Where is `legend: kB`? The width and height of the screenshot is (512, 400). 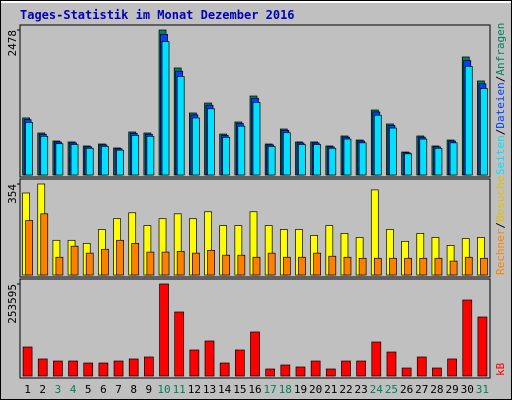 legend: kB is located at coordinates (500, 369).